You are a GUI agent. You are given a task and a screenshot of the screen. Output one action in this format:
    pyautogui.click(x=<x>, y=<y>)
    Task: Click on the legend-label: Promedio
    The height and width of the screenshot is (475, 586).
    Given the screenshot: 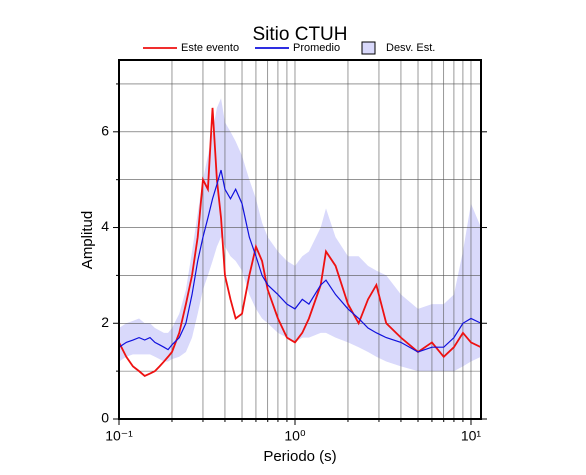 What is the action you would take?
    pyautogui.click(x=316, y=48)
    